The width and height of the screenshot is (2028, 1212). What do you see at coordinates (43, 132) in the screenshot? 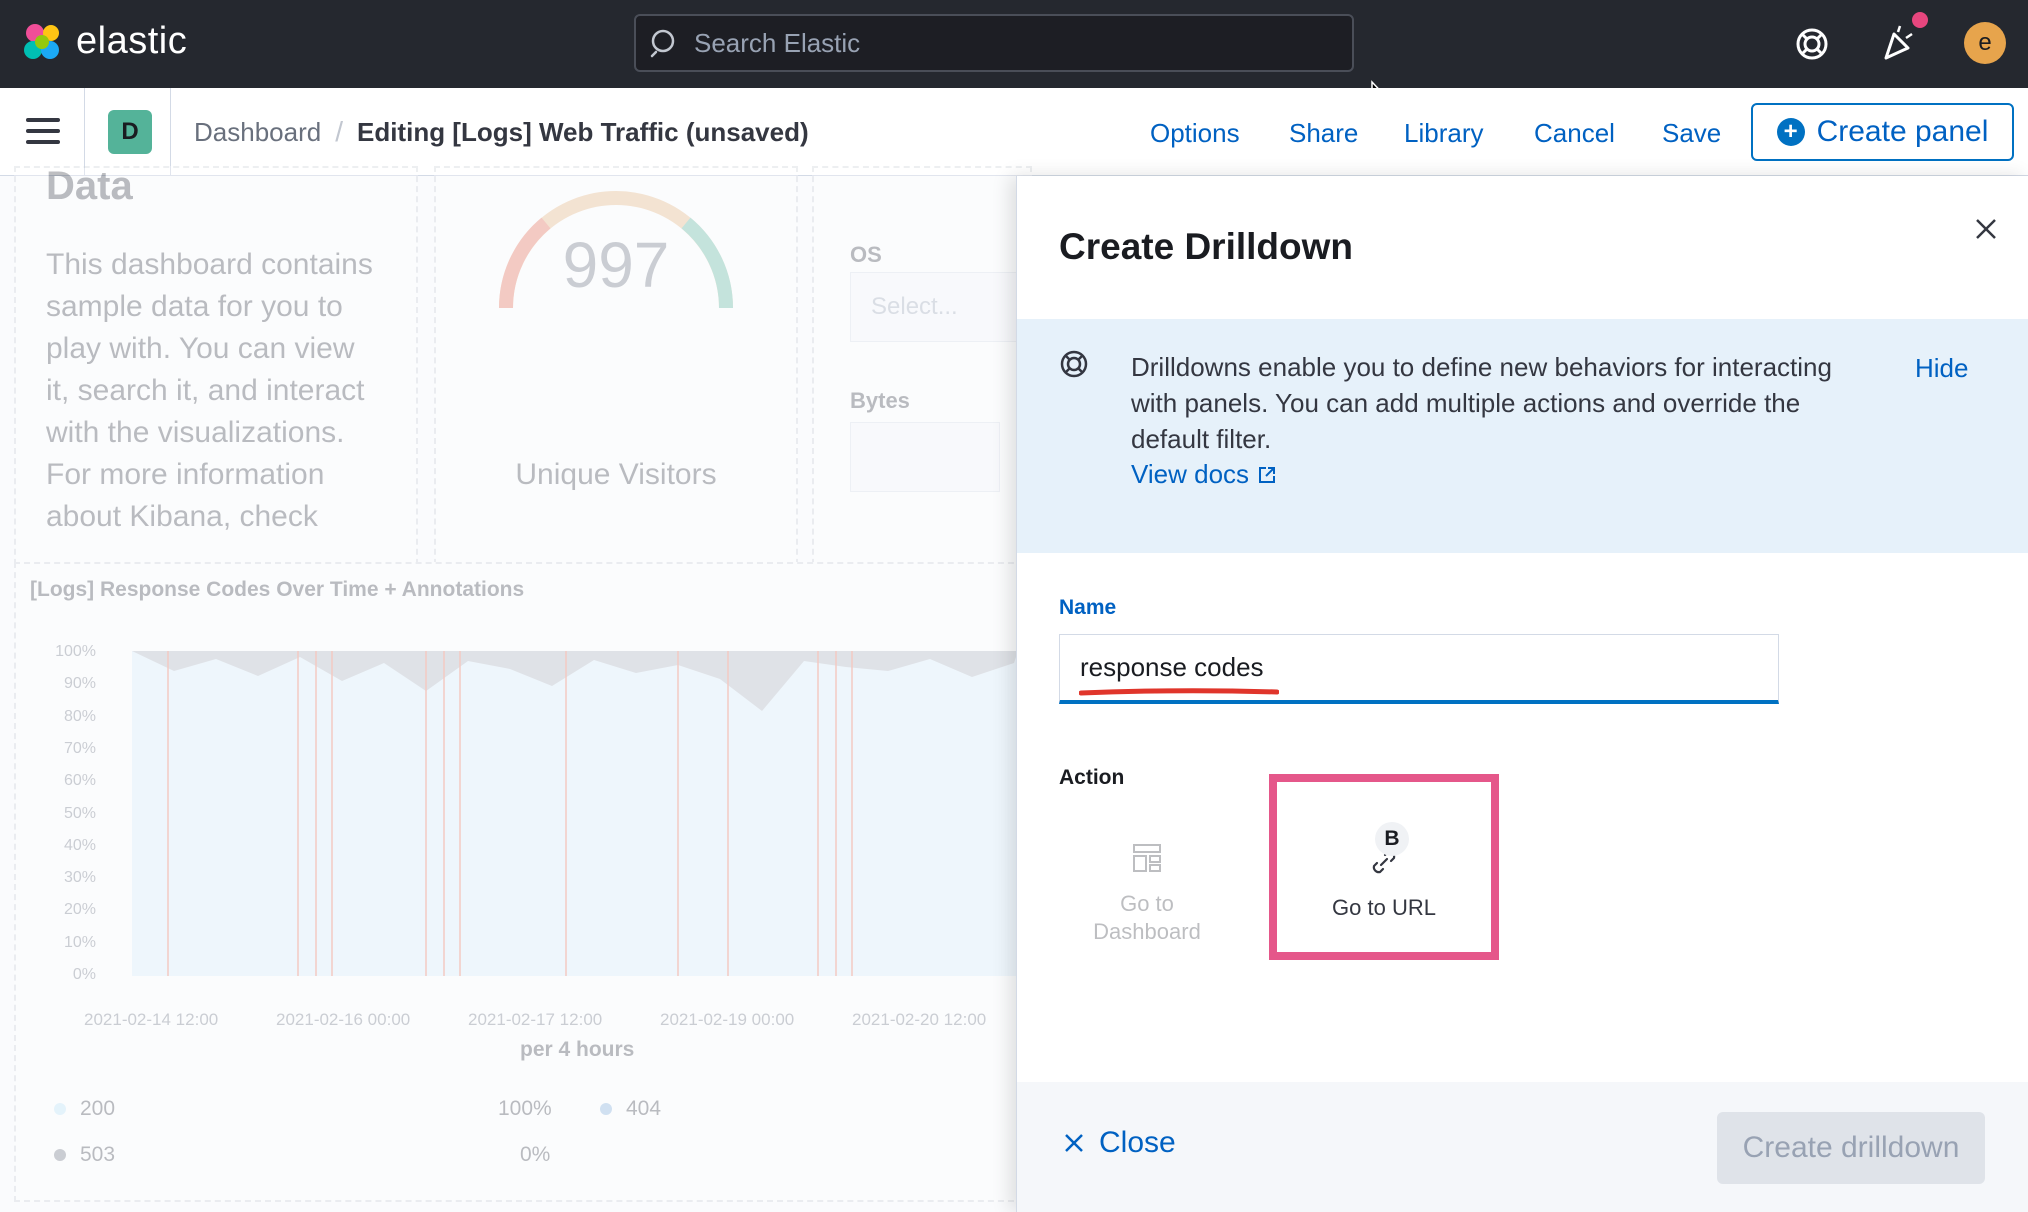
I see `menu-toggle-icon` at bounding box center [43, 132].